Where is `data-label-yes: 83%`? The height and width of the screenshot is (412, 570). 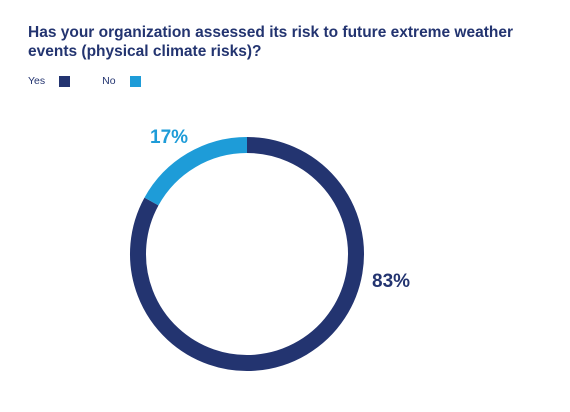 data-label-yes: 83% is located at coordinates (391, 281).